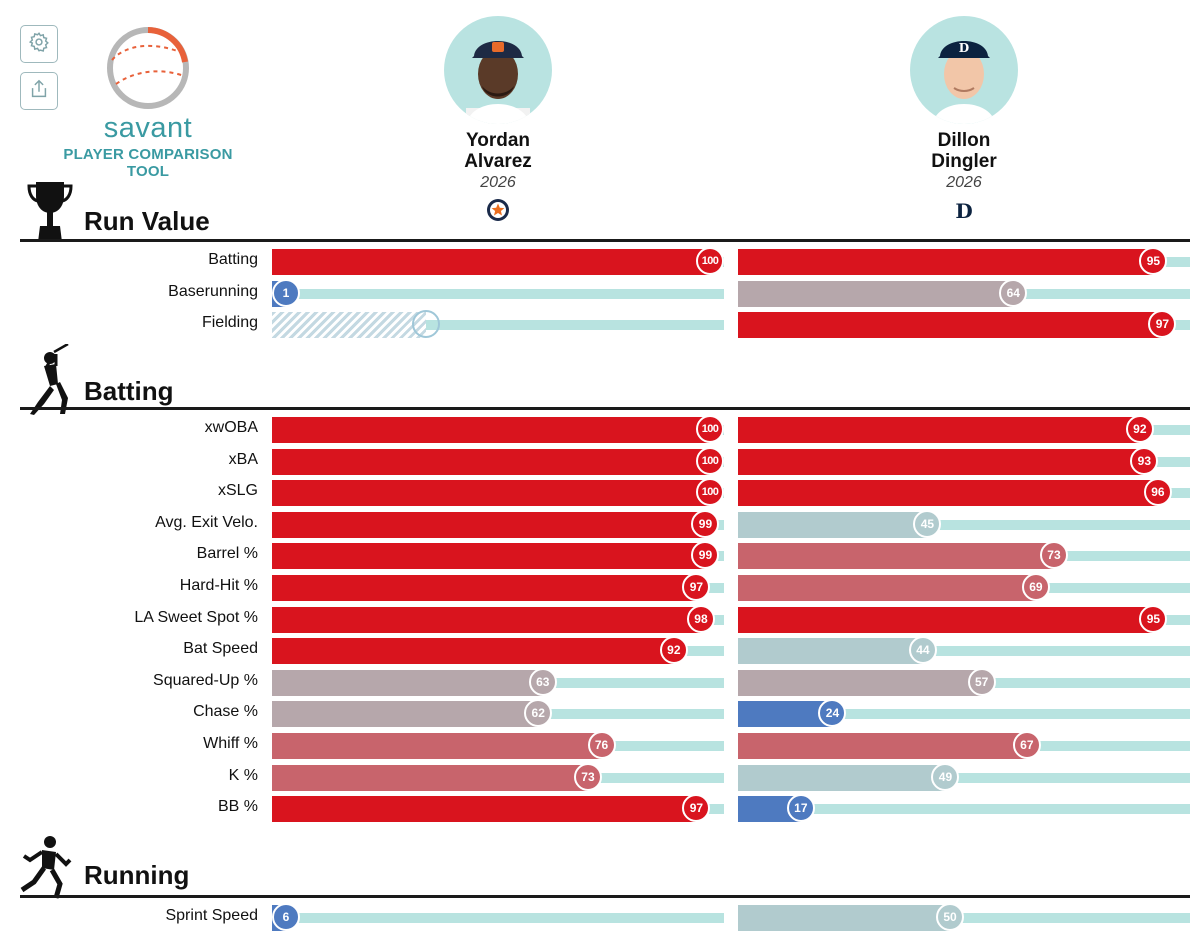 The width and height of the screenshot is (1200, 935). What do you see at coordinates (425, 324) in the screenshot?
I see `percentile-badge-empty` at bounding box center [425, 324].